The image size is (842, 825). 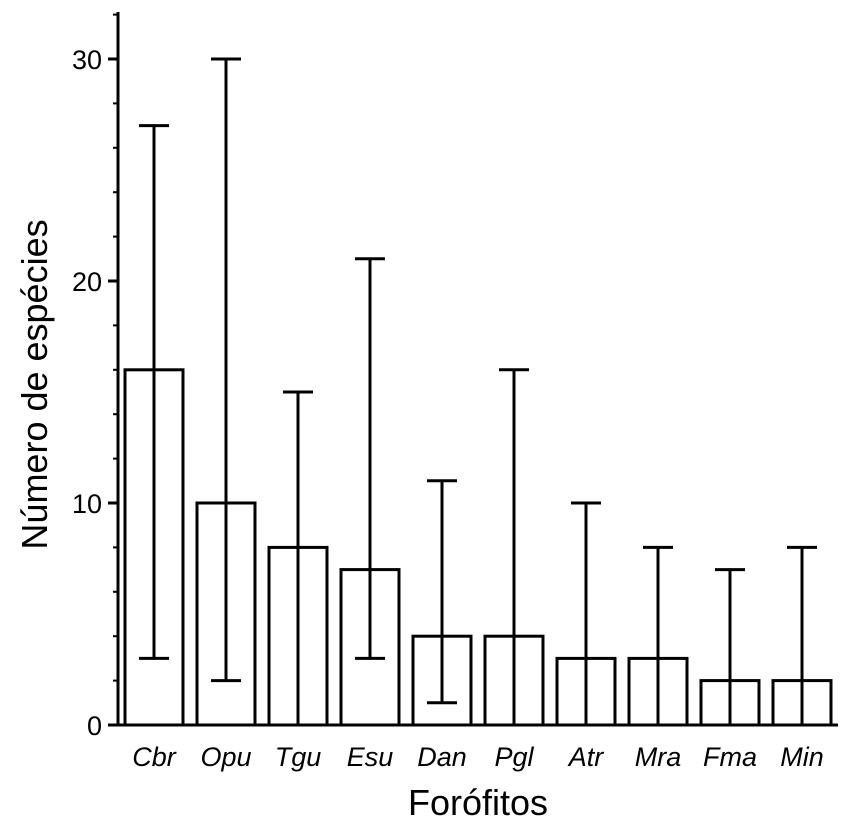 What do you see at coordinates (225, 757) in the screenshot?
I see `x-tick-label-opu: Opu` at bounding box center [225, 757].